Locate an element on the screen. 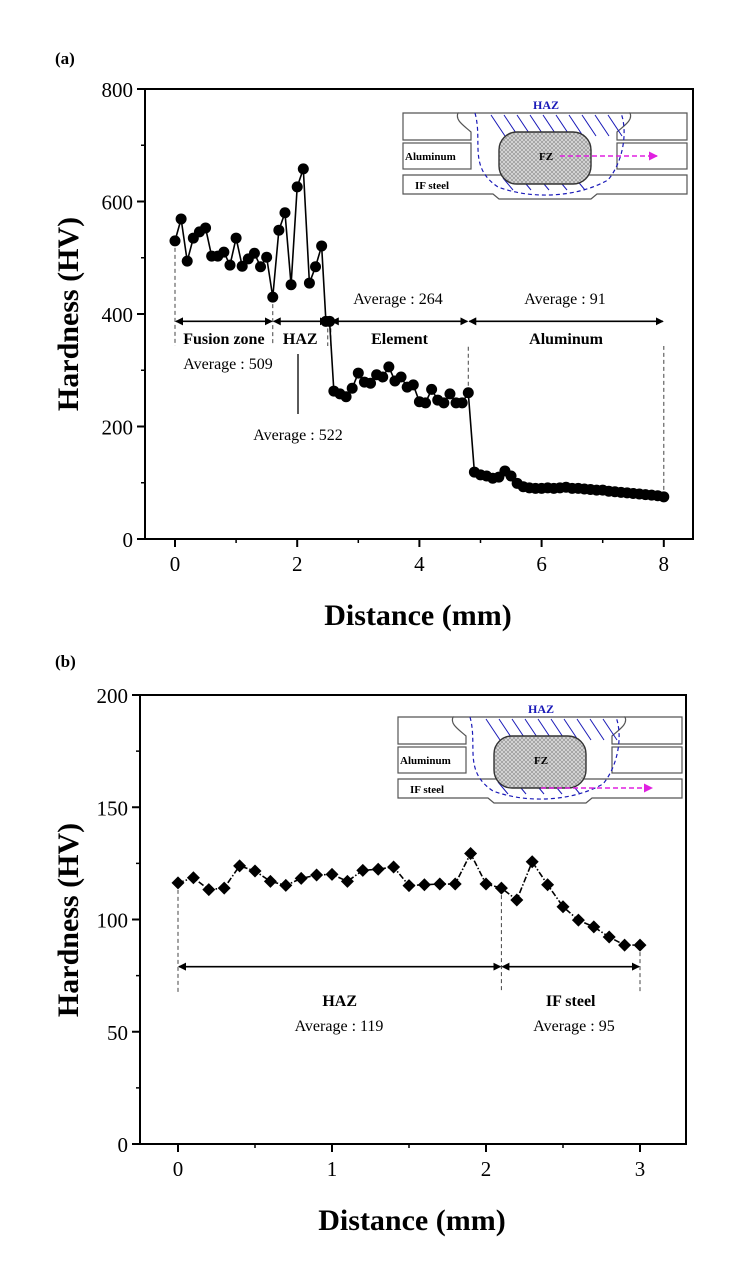  panel-label-b: (b) is located at coordinates (65, 661).